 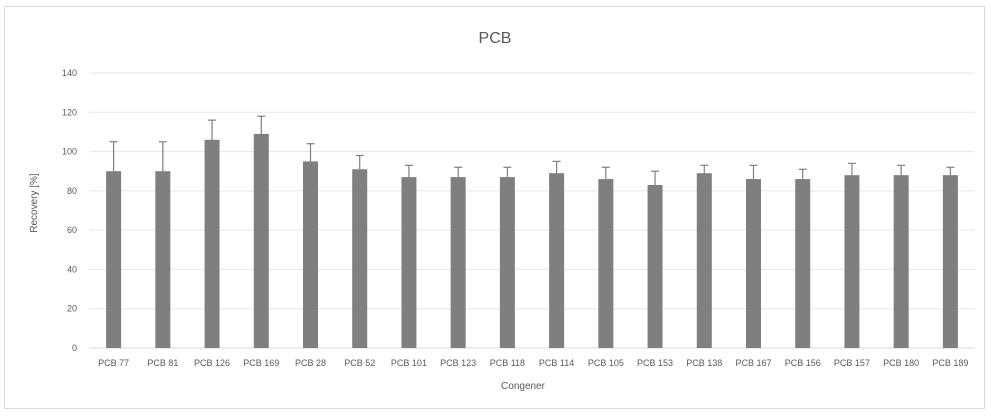 What do you see at coordinates (803, 363) in the screenshot?
I see `x-tick-label: PCB 156` at bounding box center [803, 363].